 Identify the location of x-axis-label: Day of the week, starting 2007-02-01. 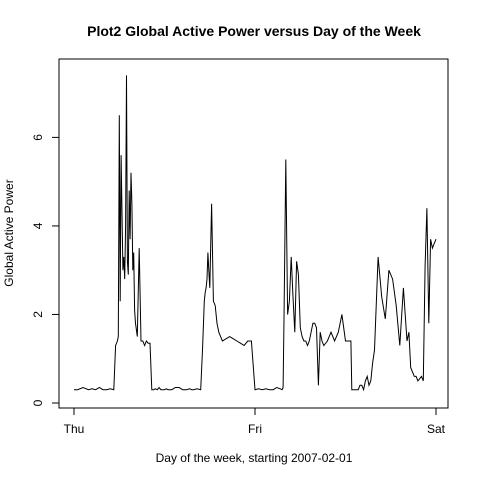
(254, 458).